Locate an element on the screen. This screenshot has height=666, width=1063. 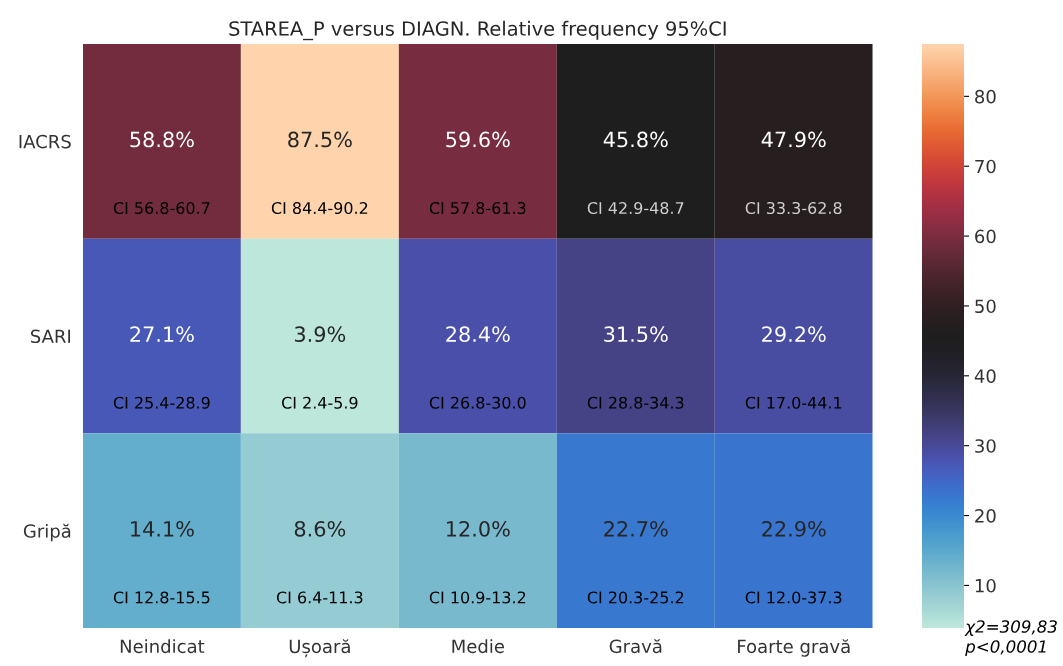
text: 22.7% CI 20.3-25.2 is located at coordinates (635, 562).